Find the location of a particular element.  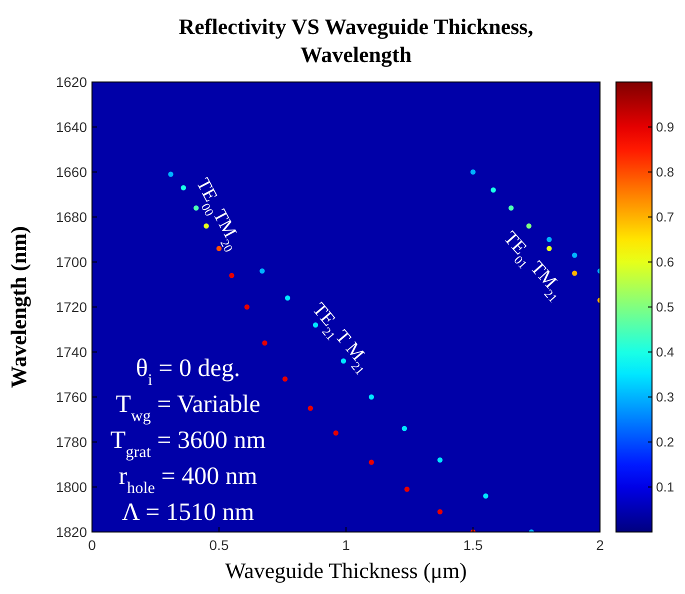

y-tick-label: 1820 is located at coordinates (72, 532).